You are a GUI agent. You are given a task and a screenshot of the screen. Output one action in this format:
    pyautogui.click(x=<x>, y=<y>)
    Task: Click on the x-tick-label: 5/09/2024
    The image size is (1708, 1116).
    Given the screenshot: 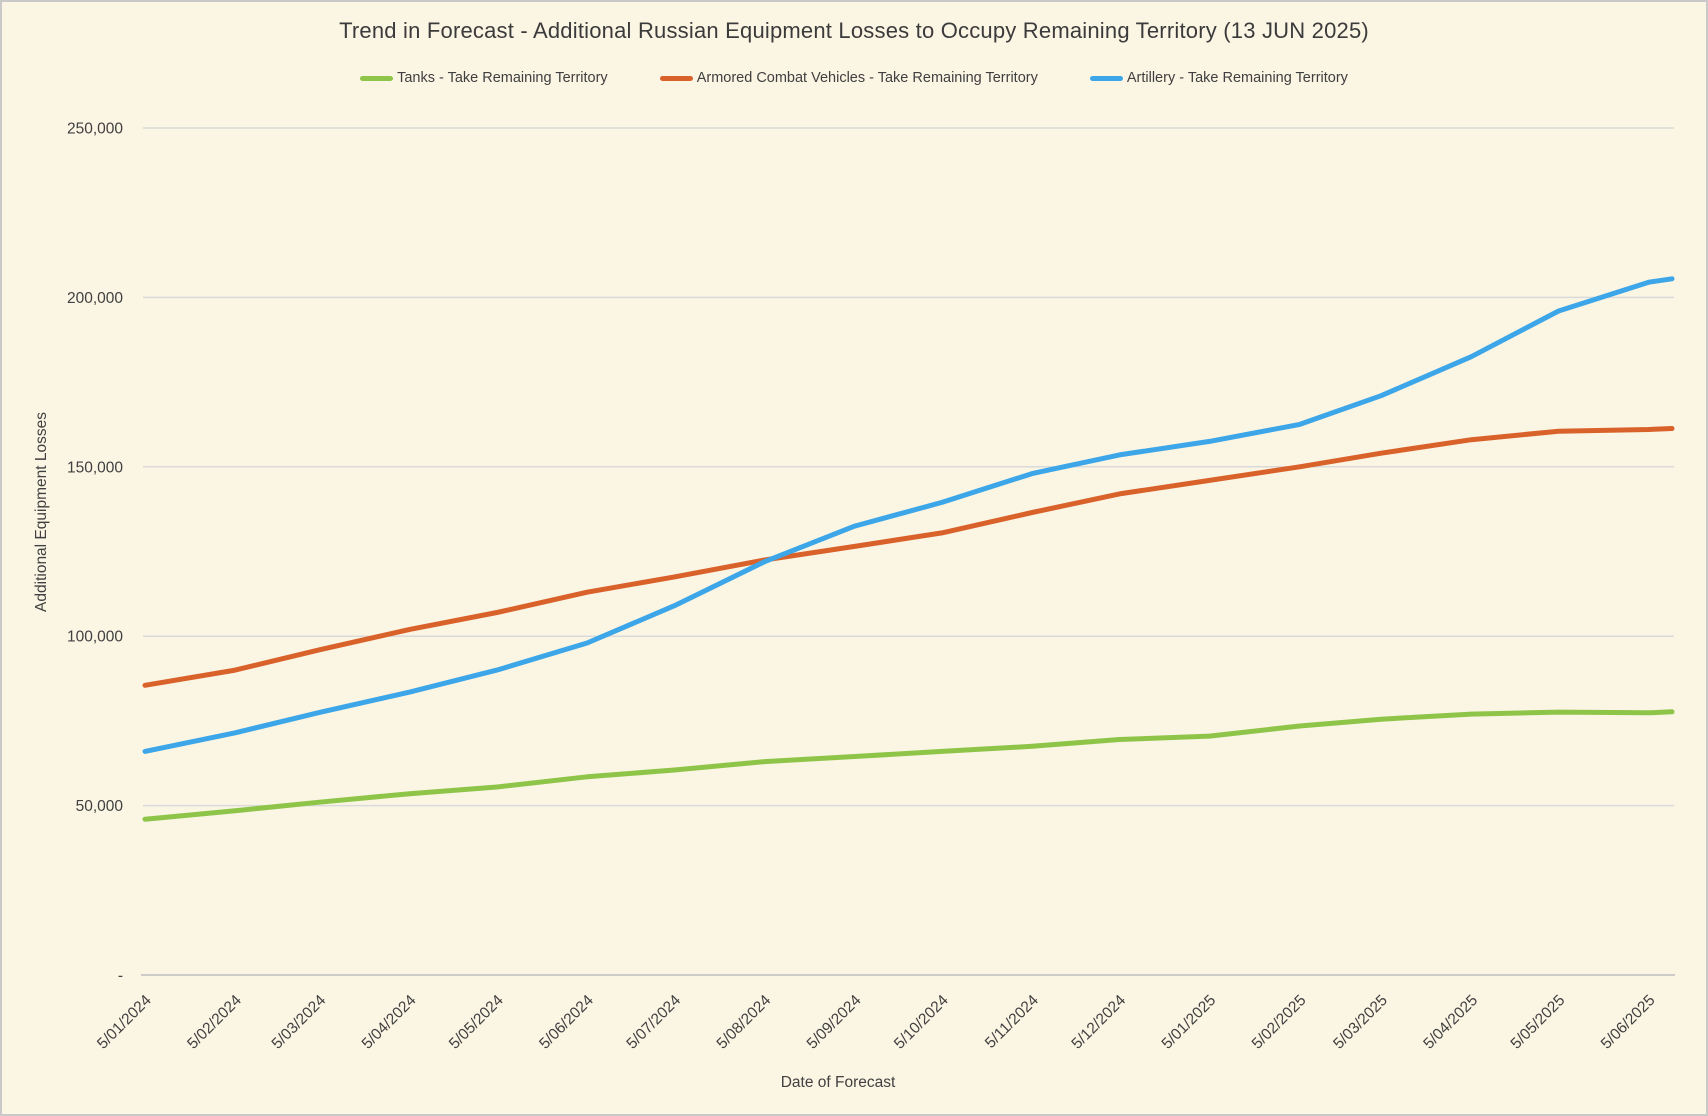 What is the action you would take?
    pyautogui.click(x=834, y=1022)
    